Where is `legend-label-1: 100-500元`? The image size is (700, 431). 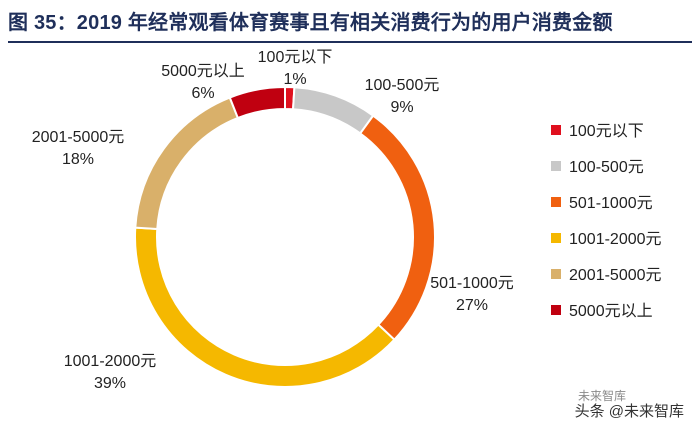
legend-label-1: 100-500元 is located at coordinates (606, 167).